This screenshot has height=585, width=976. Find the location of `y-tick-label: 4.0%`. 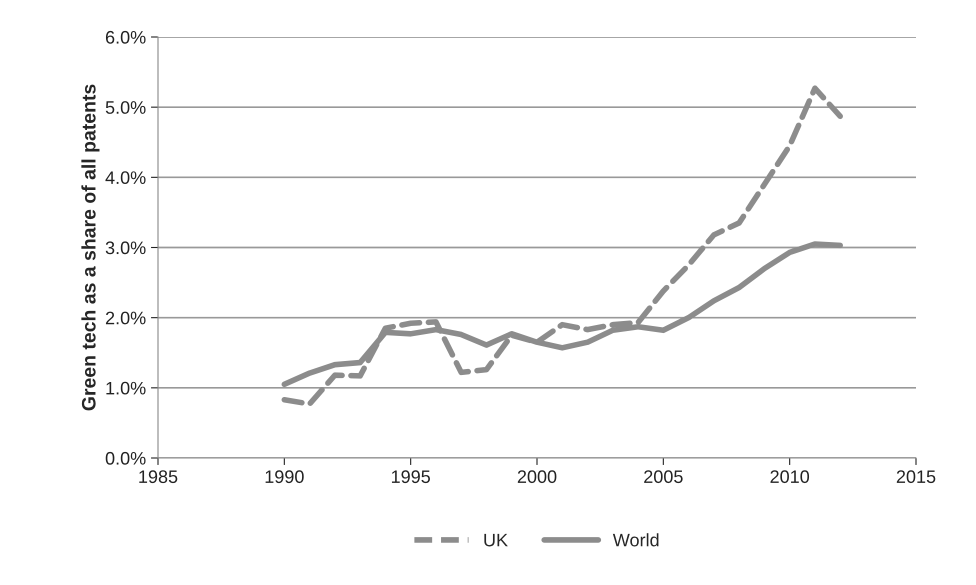

y-tick-label: 4.0% is located at coordinates (125, 177).